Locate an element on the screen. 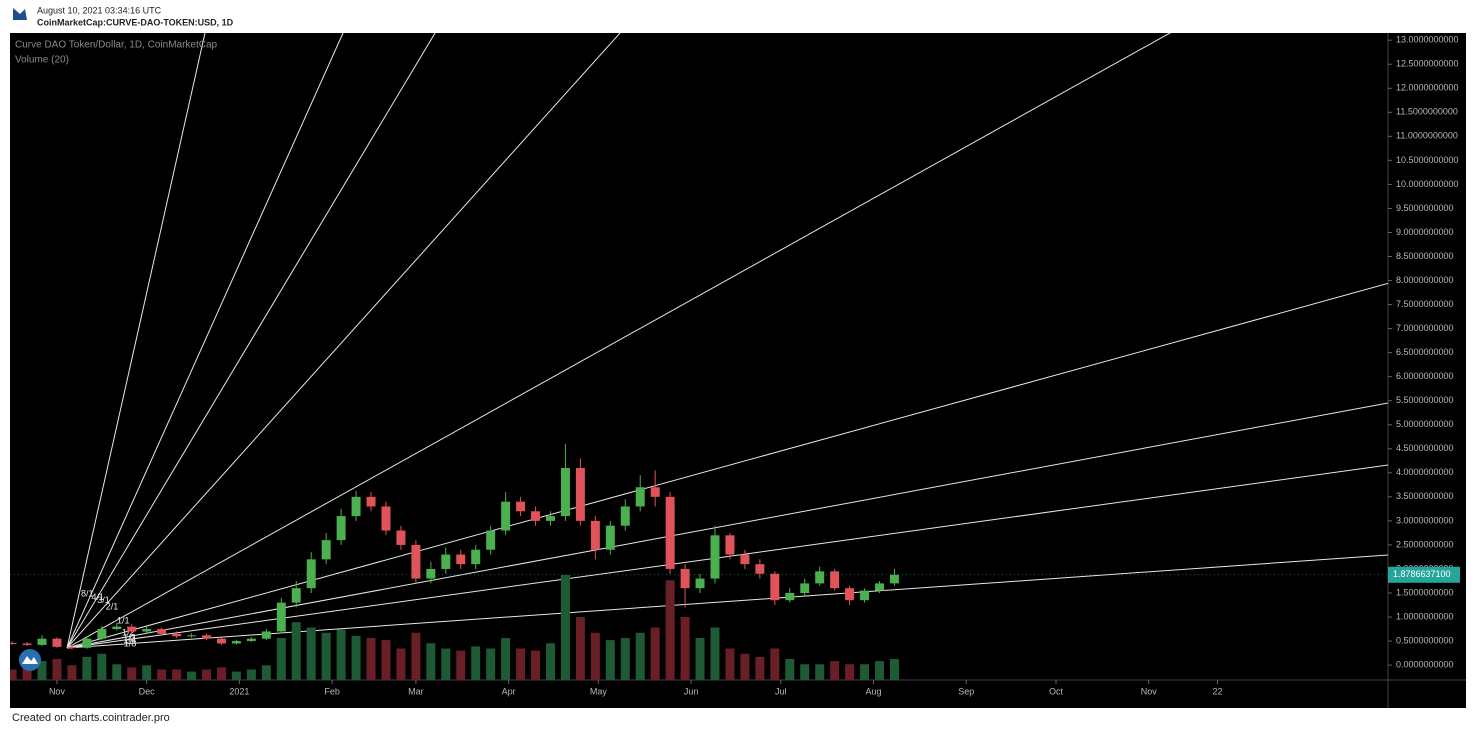  x-tick-label: Aug is located at coordinates (874, 691).